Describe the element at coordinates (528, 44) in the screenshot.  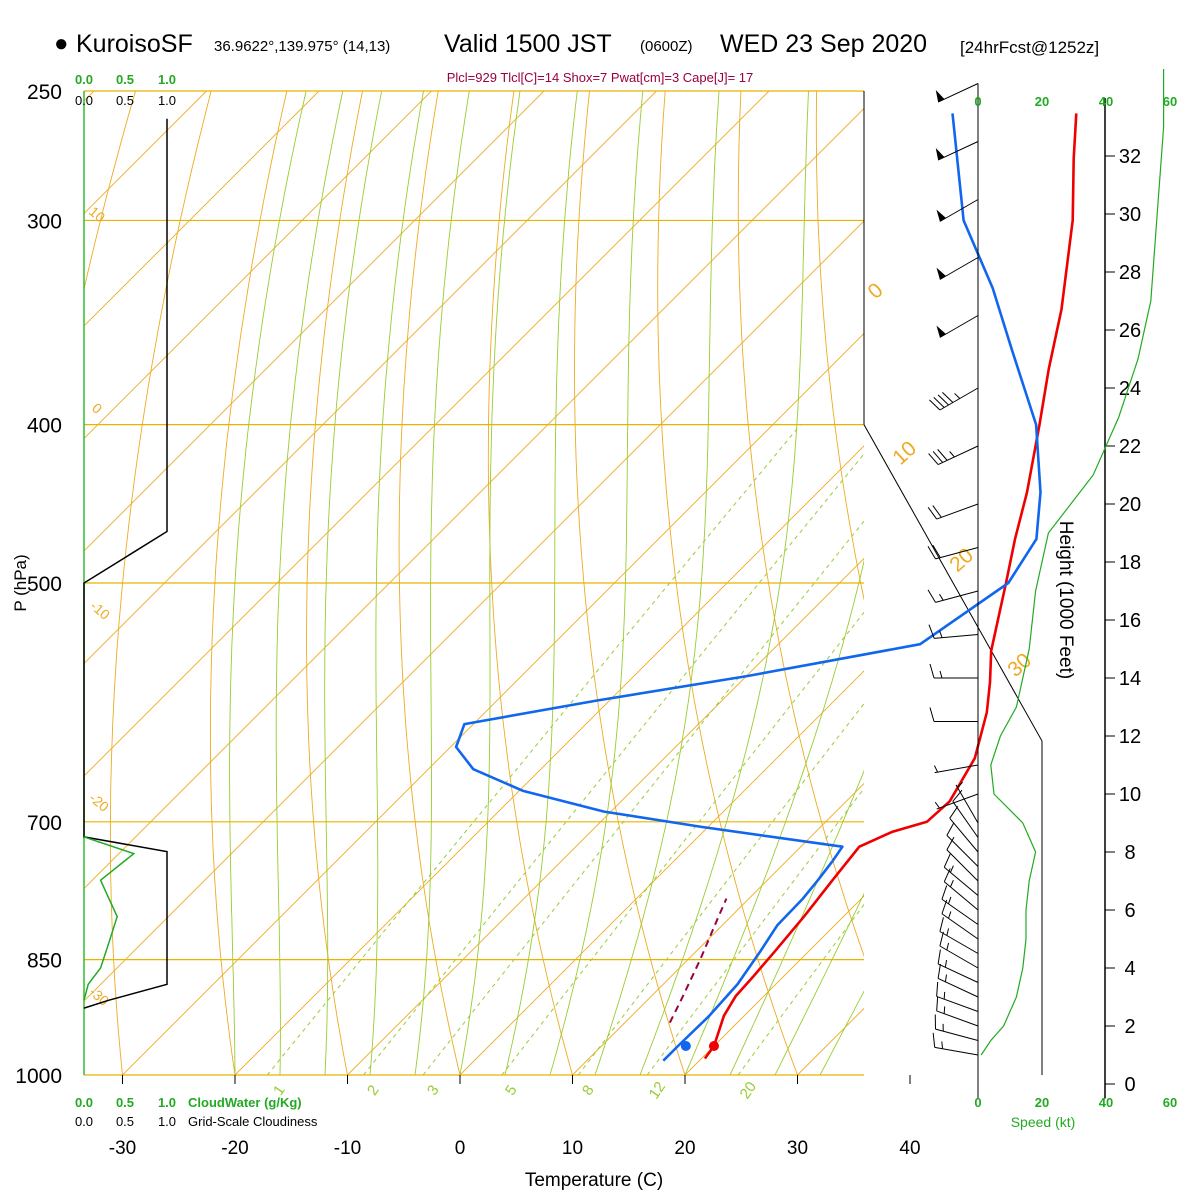
I see `valid-time: Valid 1500 JST` at that location.